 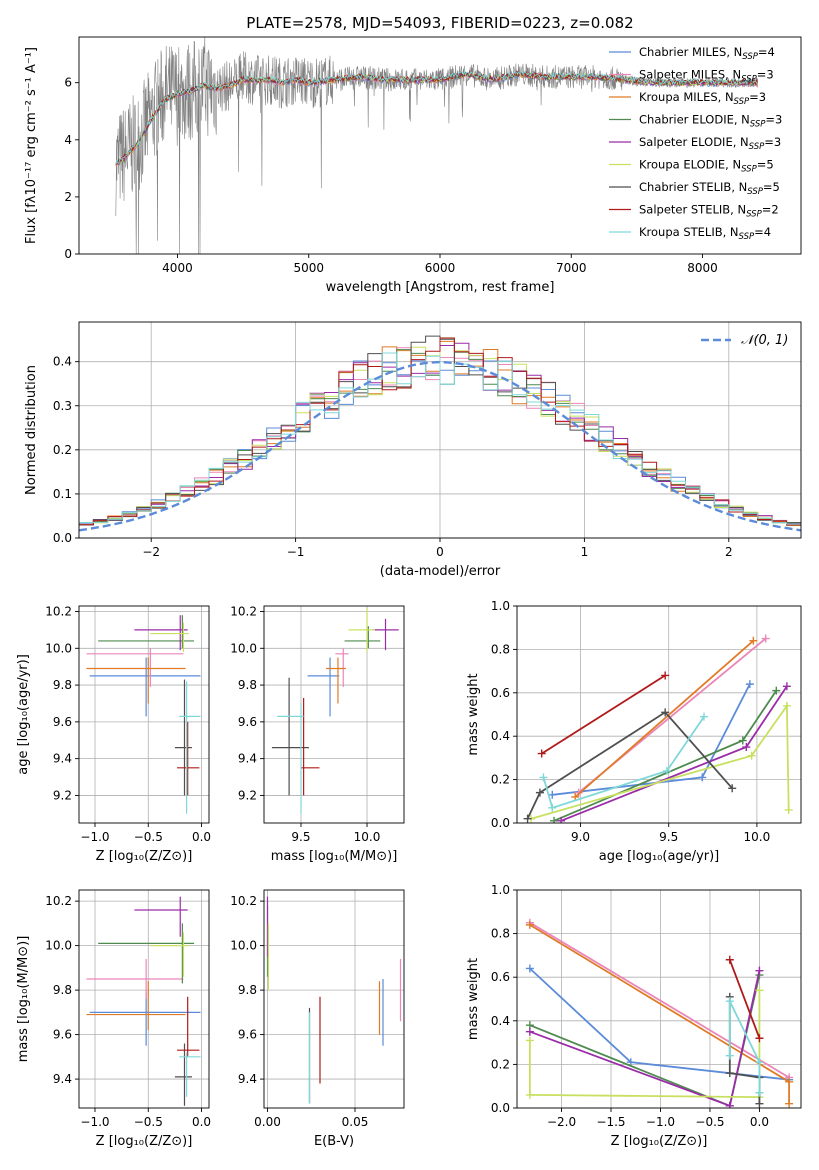 I want to click on x-tick-label: 8000, so click(x=702, y=268).